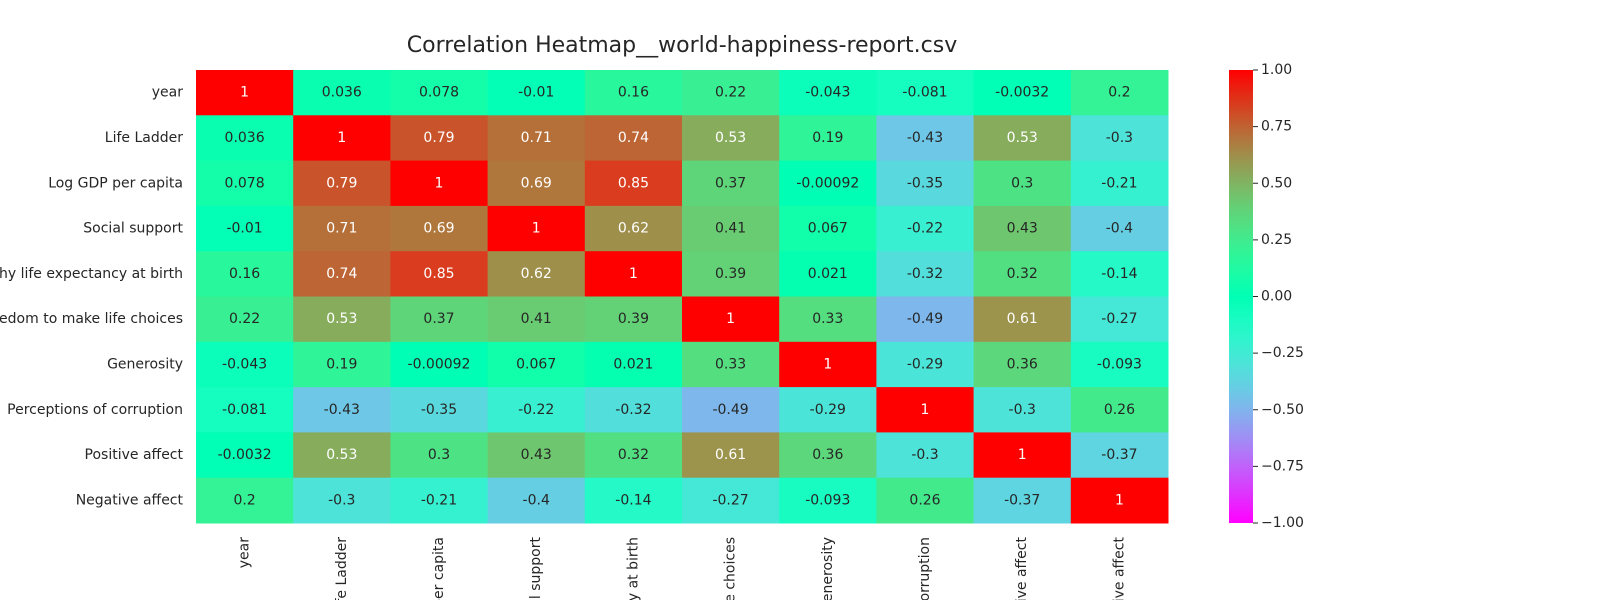 The width and height of the screenshot is (1600, 600). I want to click on cell-label: -0.21, so click(1119, 183).